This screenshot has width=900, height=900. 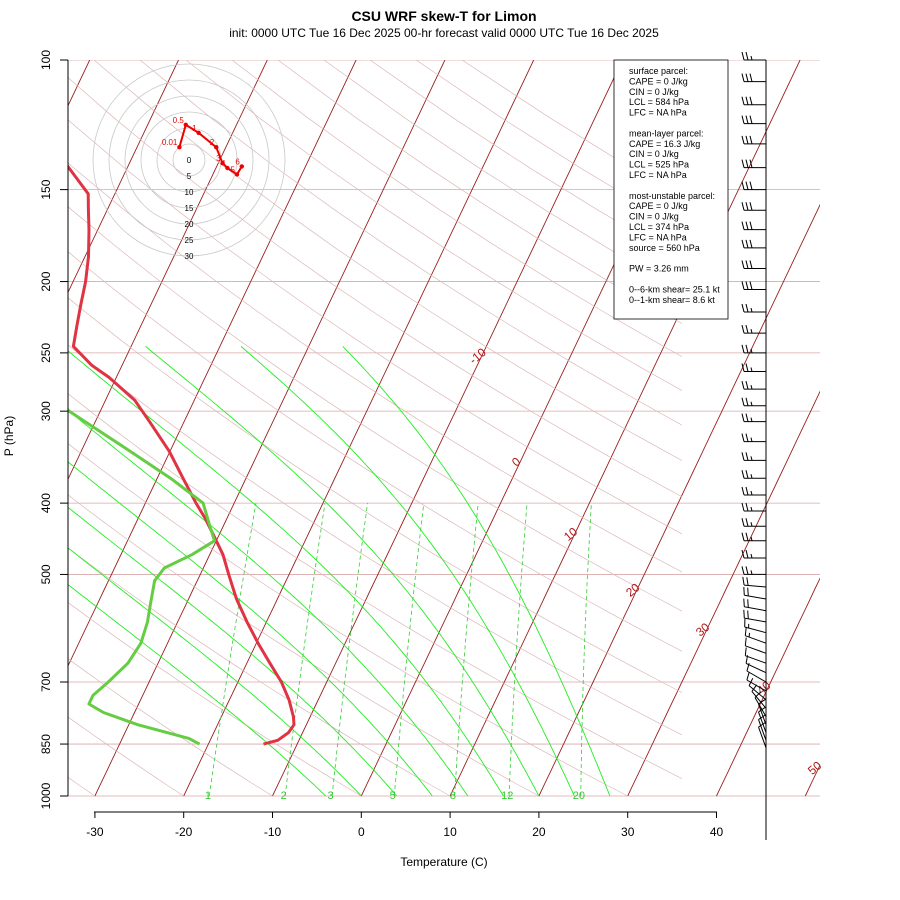 What do you see at coordinates (46, 411) in the screenshot?
I see `y-tick-label: 300` at bounding box center [46, 411].